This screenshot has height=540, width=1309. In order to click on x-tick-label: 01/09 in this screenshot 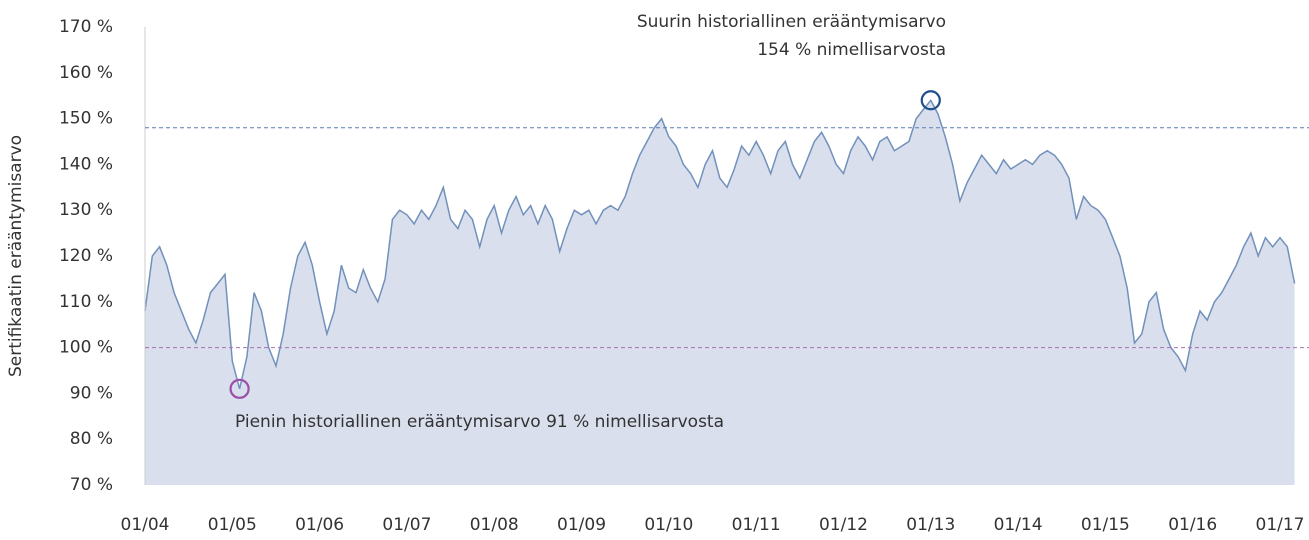, I will do `click(581, 525)`.